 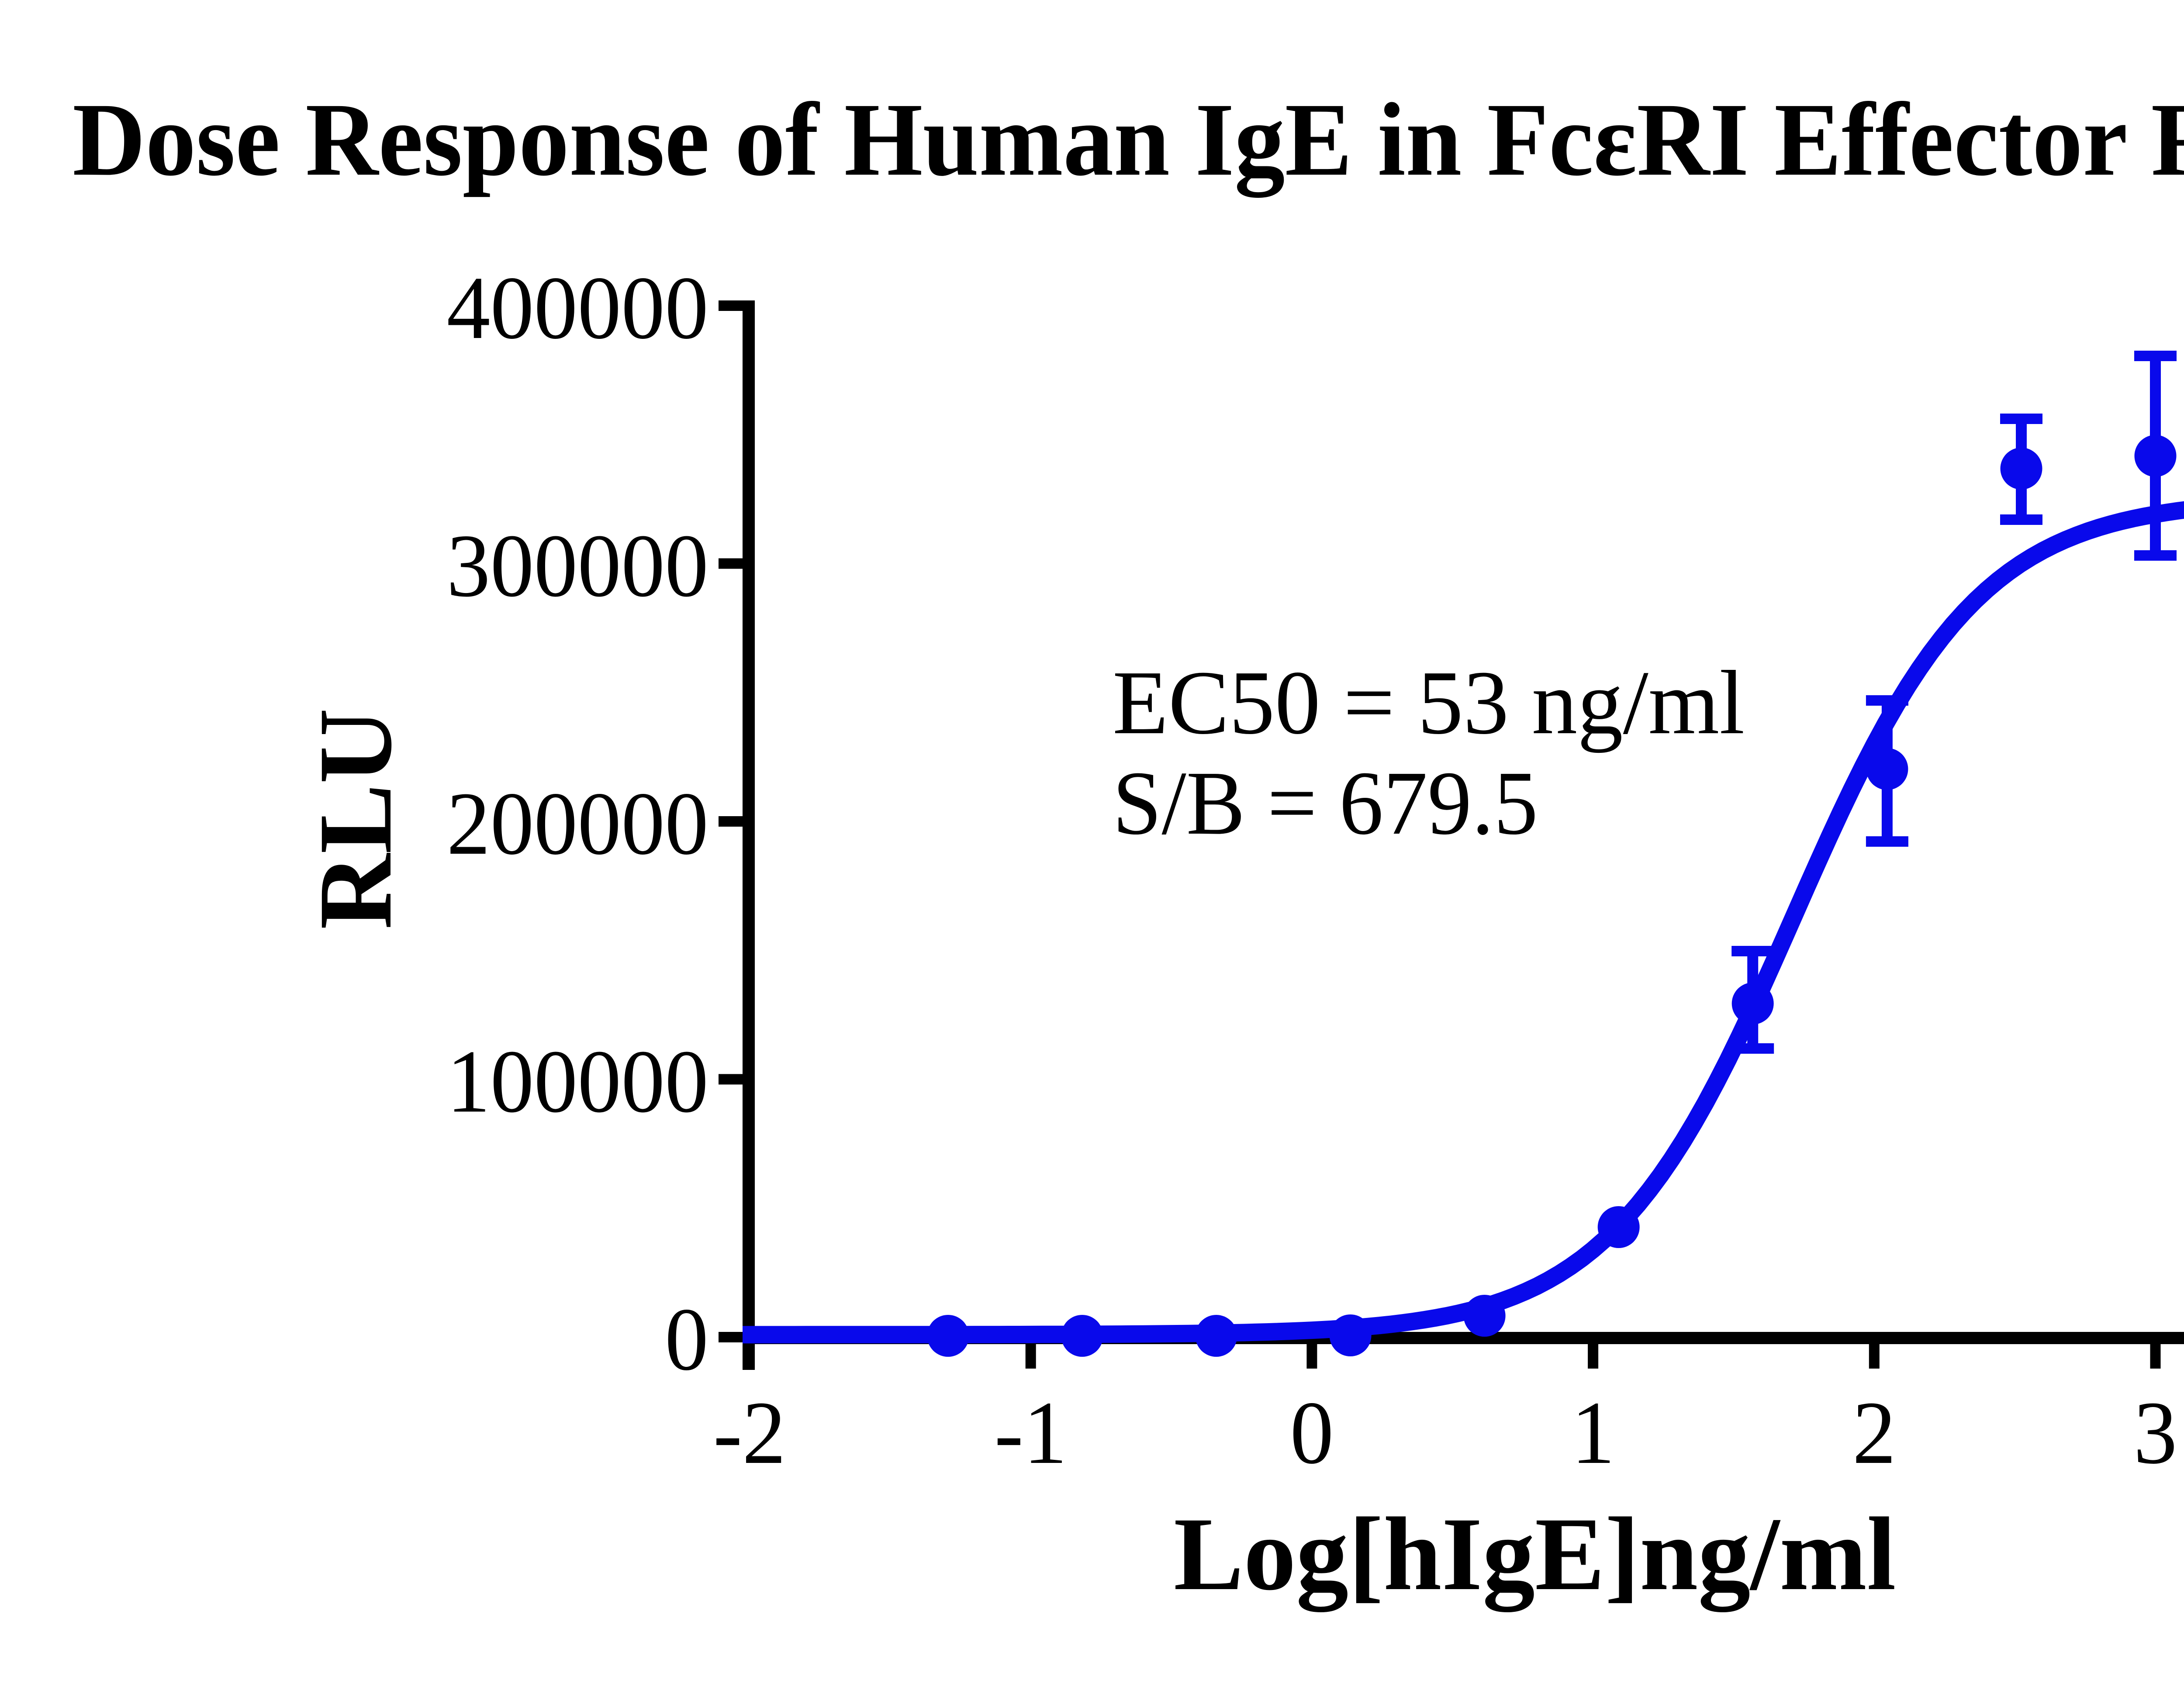 What do you see at coordinates (577, 307) in the screenshot?
I see `svg-text: 400000` at bounding box center [577, 307].